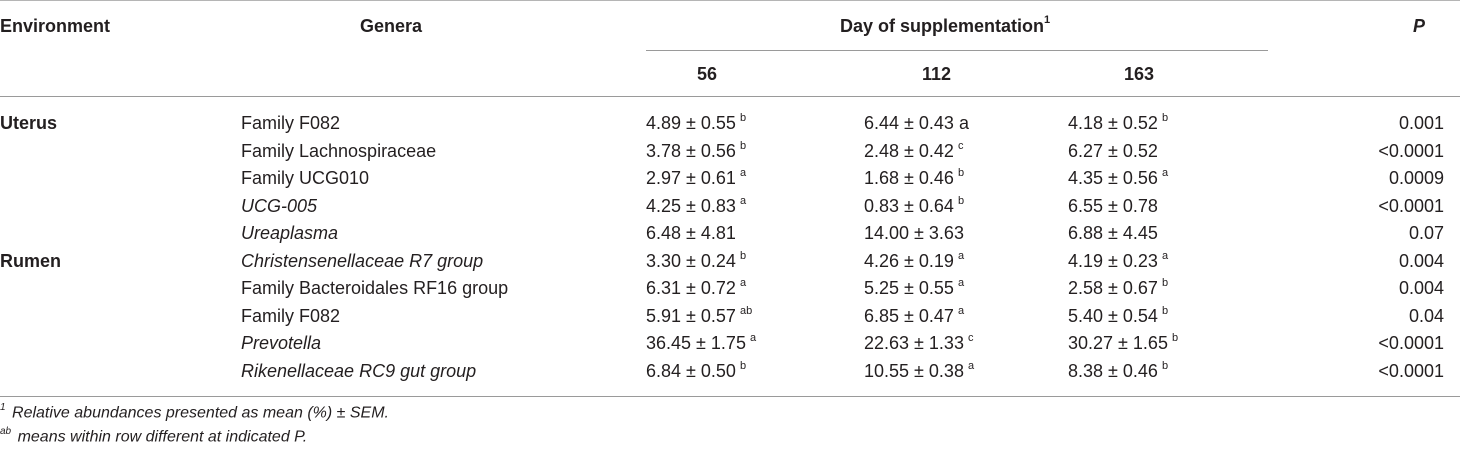 The height and width of the screenshot is (450, 1460). I want to click on day-163-cell: 4.19 ± 0.23 a, so click(1118, 261).